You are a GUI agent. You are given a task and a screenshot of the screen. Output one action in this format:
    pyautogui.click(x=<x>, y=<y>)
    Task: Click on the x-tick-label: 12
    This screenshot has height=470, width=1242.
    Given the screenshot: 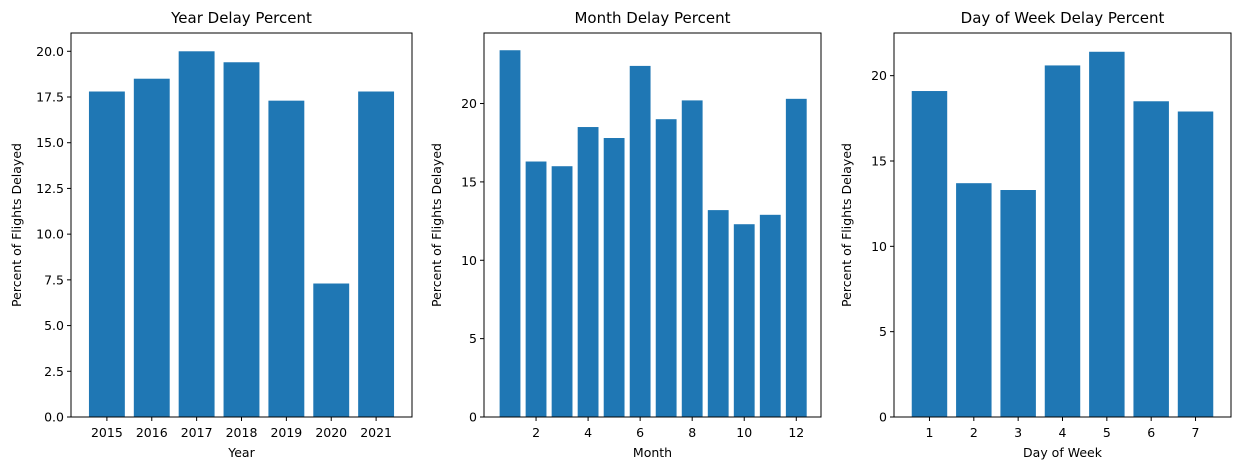 What is the action you would take?
    pyautogui.click(x=796, y=432)
    